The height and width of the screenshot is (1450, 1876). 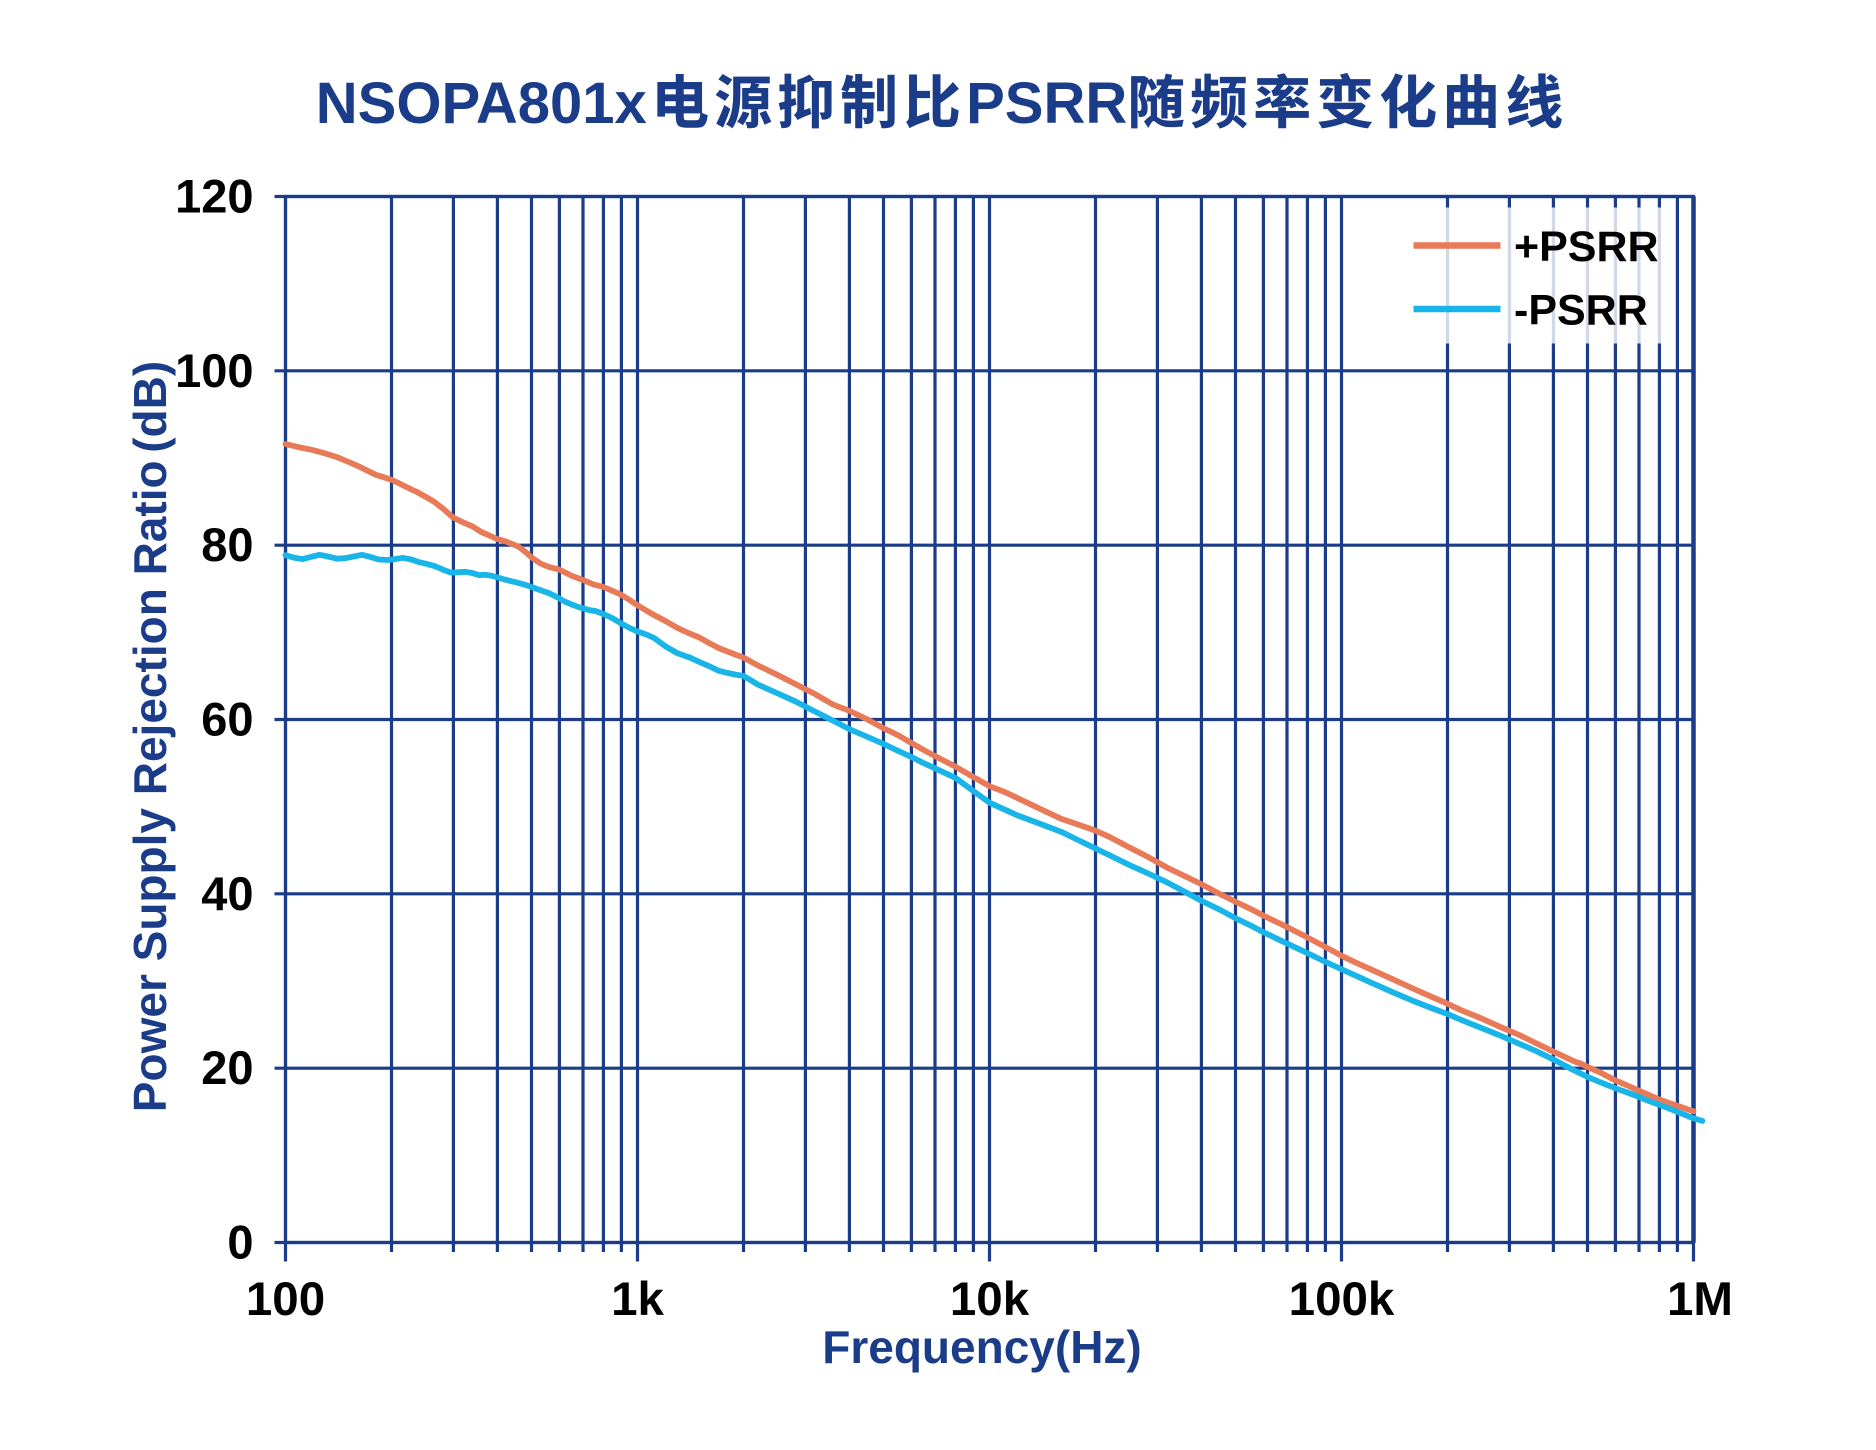 I want to click on svg-text: PSRR, so click(x=1046, y=103).